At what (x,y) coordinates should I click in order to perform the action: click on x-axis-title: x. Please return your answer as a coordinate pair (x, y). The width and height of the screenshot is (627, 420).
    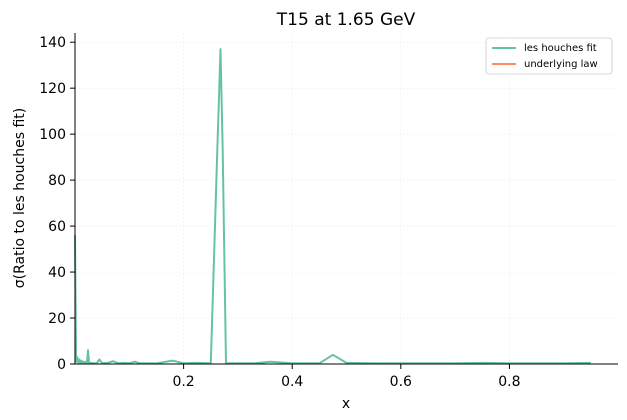
    Looking at the image, I should click on (346, 404).